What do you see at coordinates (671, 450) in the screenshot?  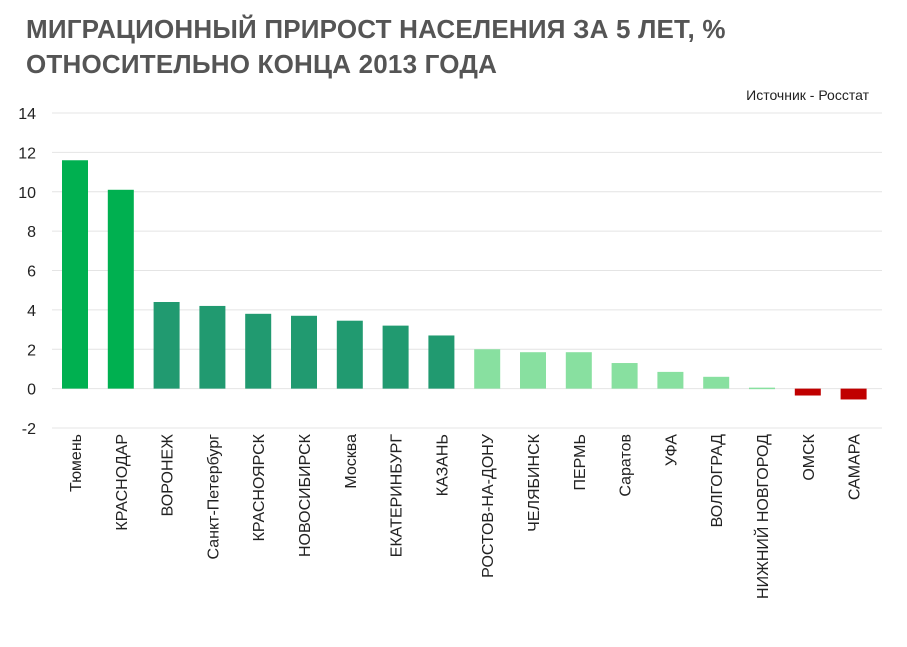 I see `x-category-label: УФА` at bounding box center [671, 450].